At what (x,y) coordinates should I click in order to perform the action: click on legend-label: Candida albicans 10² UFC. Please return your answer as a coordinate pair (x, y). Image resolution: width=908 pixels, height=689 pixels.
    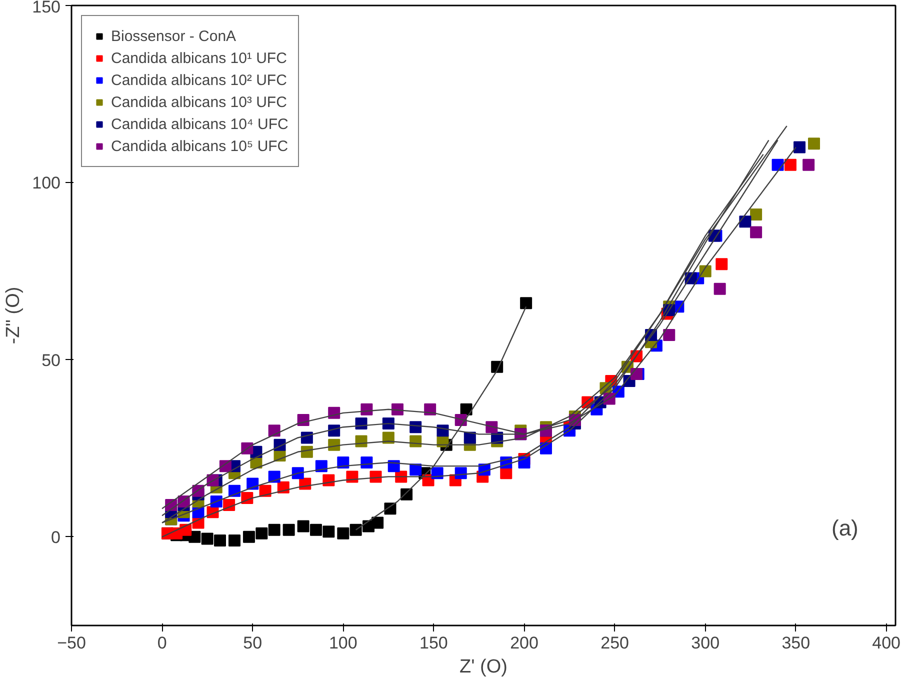
    Looking at the image, I should click on (199, 80).